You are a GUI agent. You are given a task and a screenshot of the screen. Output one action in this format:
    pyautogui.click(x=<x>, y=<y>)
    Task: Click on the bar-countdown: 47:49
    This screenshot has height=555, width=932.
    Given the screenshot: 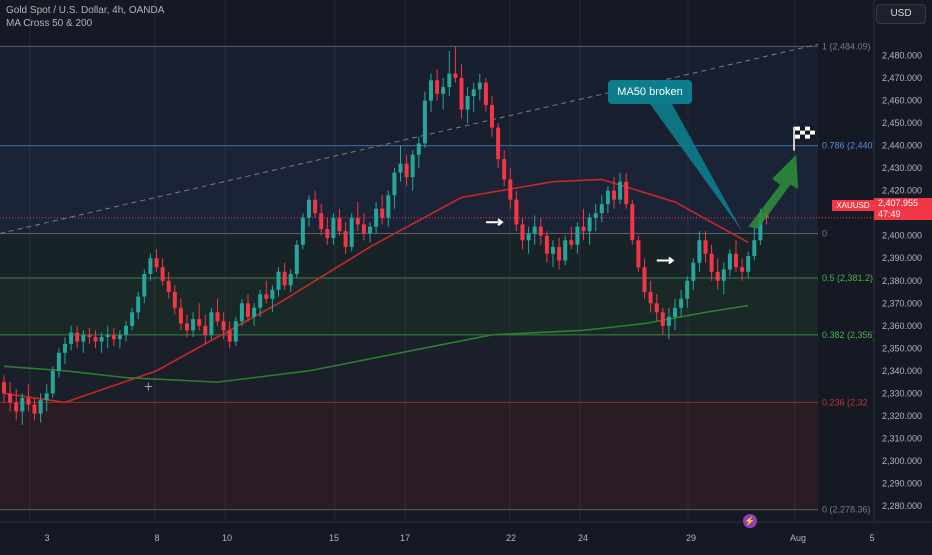 What is the action you would take?
    pyautogui.click(x=889, y=214)
    